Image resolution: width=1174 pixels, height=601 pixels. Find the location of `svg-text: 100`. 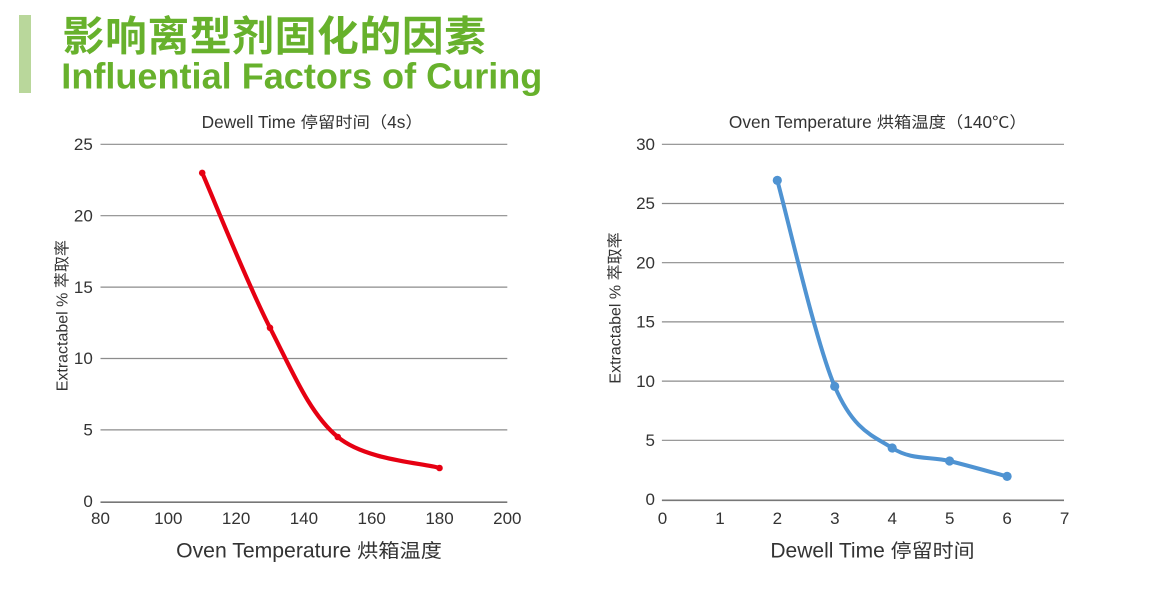

svg-text: 100 is located at coordinates (168, 518).